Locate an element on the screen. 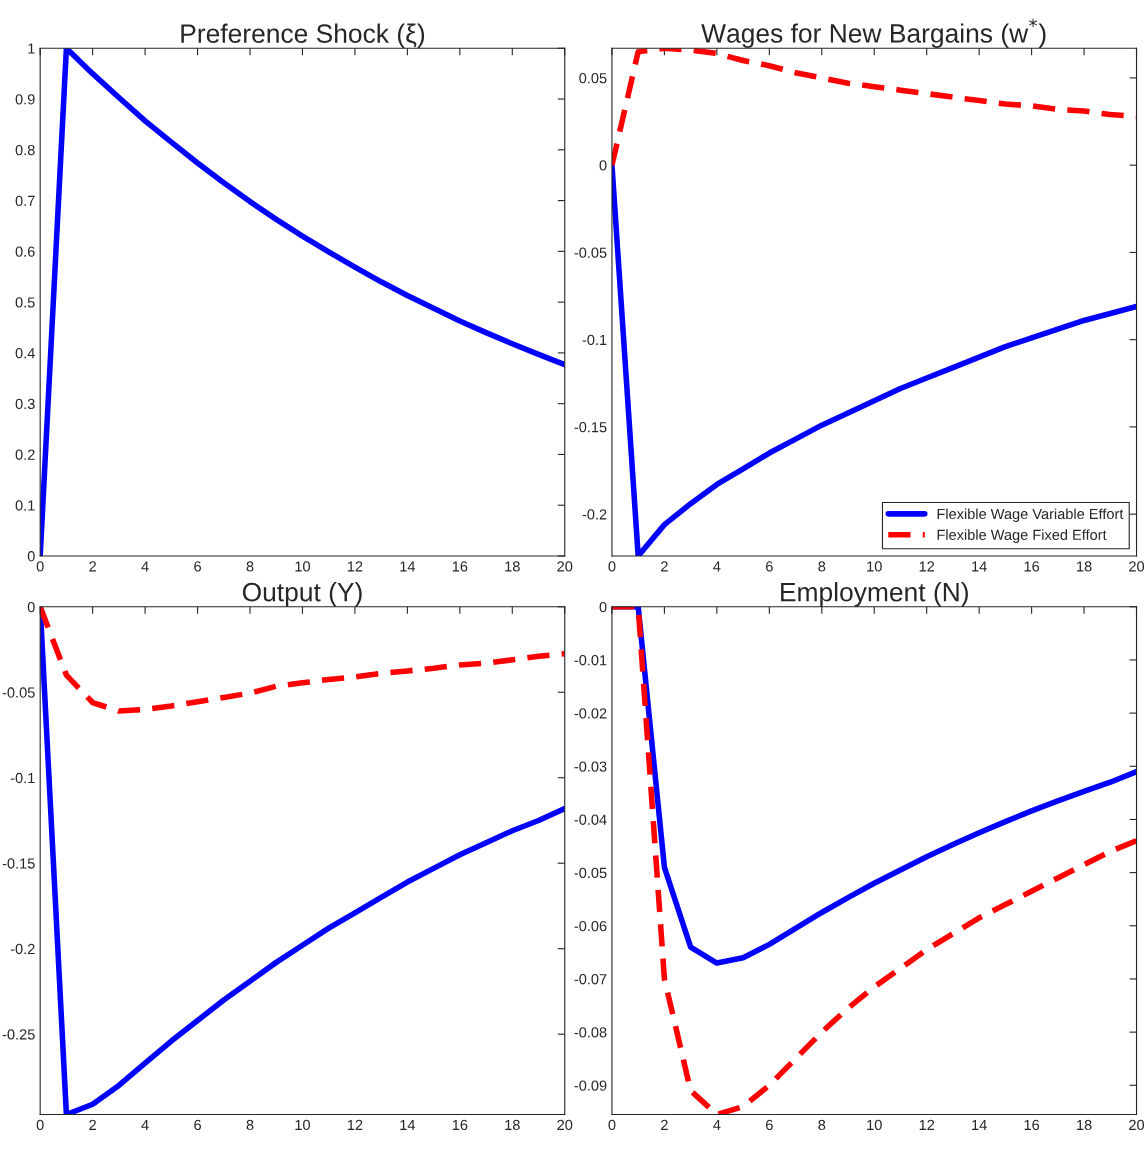 Image resolution: width=1148 pixels, height=1149 pixels. chart-title: Employment (N) is located at coordinates (874, 594).